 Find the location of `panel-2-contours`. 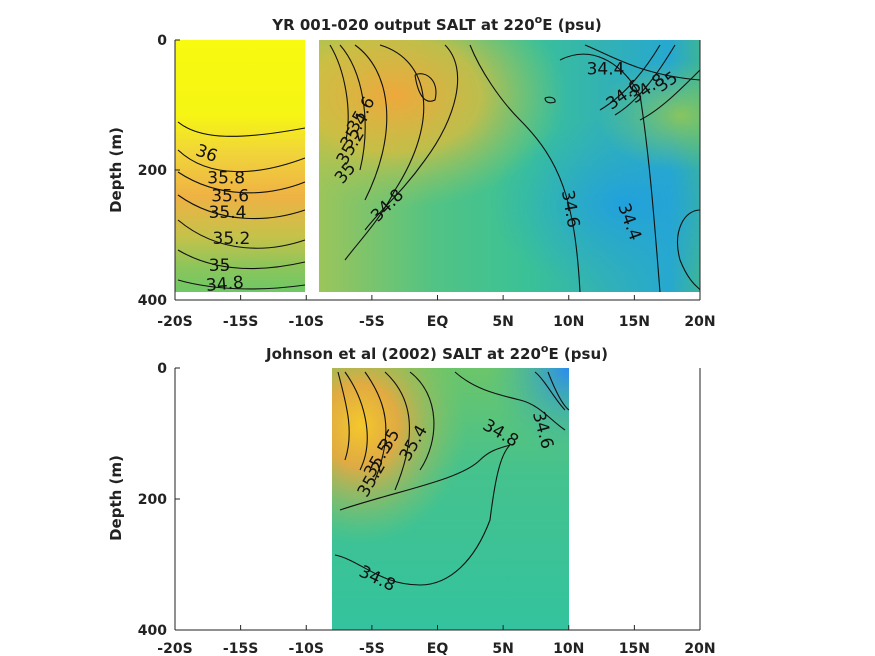

panel-2-contours is located at coordinates (452, 478).